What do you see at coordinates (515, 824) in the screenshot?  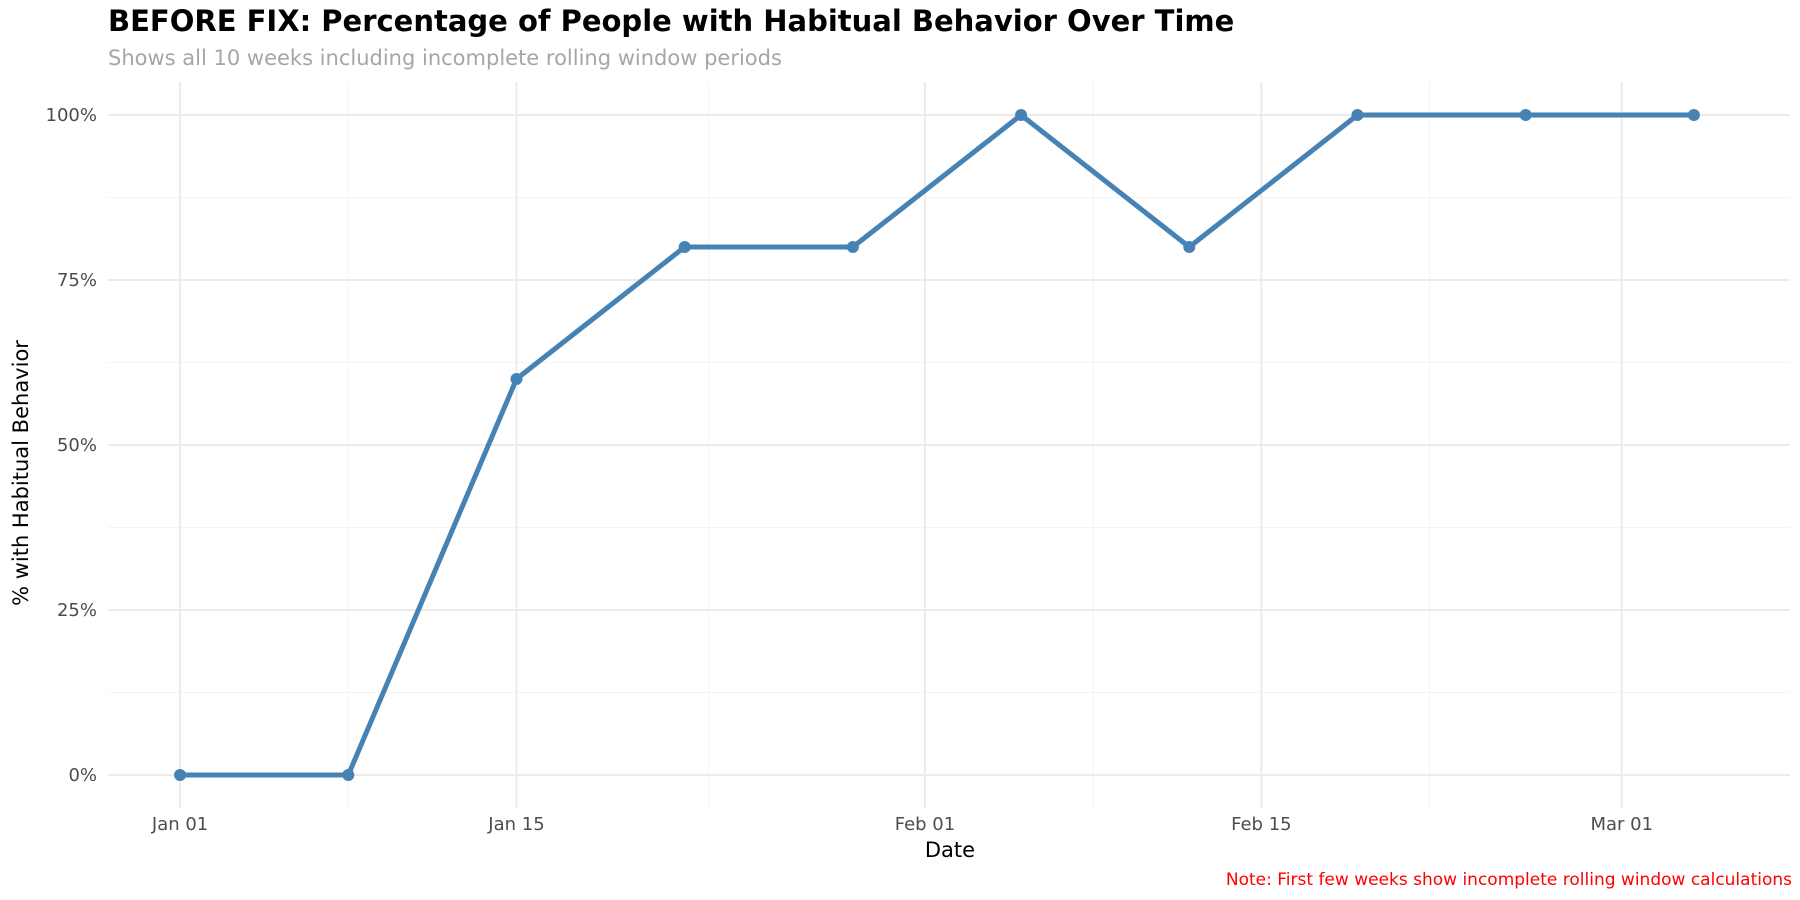 I see `x-tick-label: Jan 15` at bounding box center [515, 824].